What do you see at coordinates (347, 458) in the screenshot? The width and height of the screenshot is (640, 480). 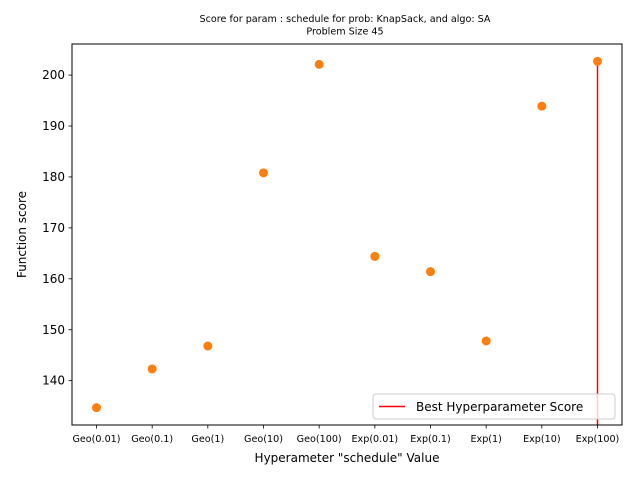 I see `x-axis-label: Hyperameter "schedule" Value` at bounding box center [347, 458].